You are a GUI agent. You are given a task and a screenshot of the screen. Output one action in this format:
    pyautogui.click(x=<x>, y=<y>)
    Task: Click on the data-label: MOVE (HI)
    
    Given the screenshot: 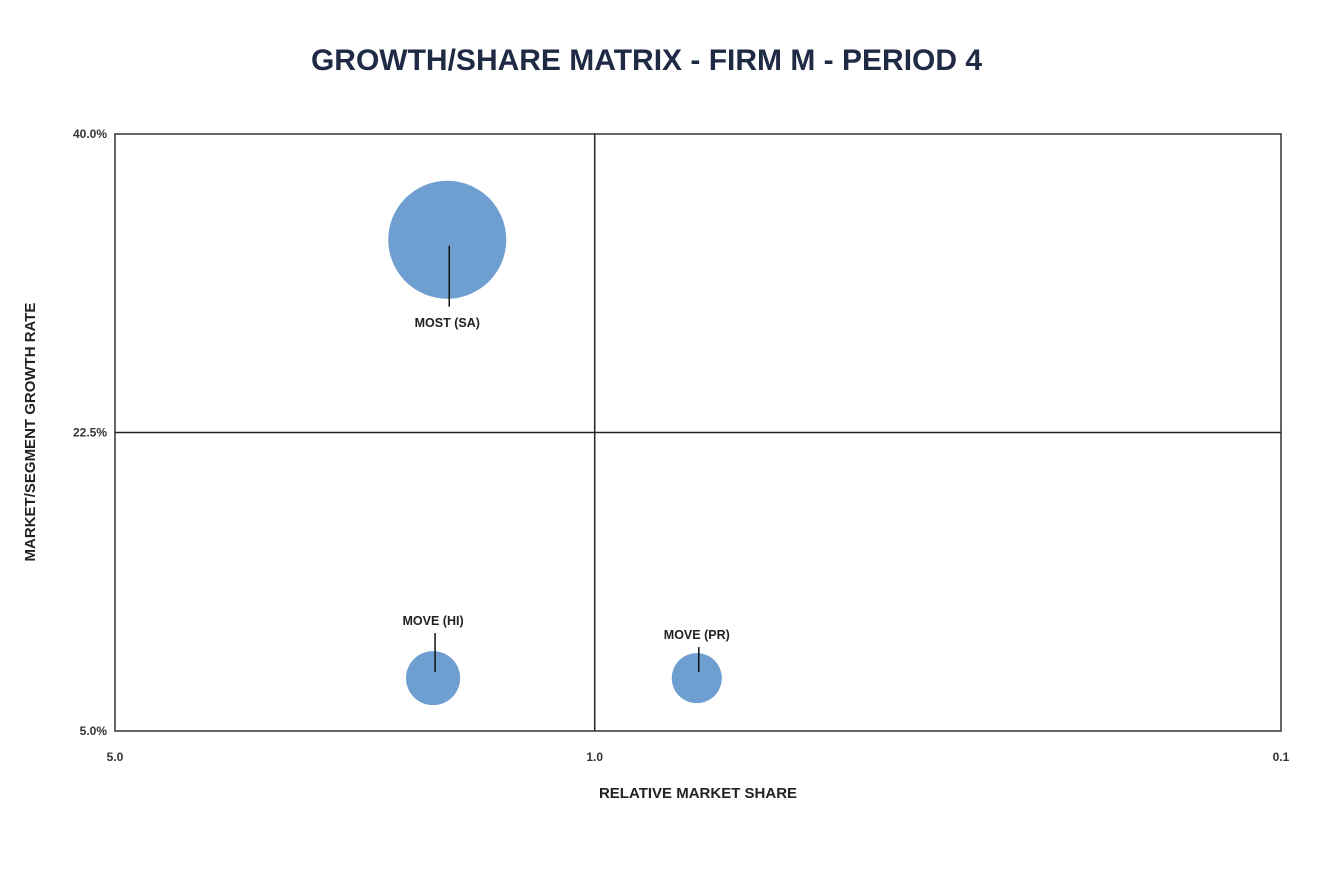 What is the action you would take?
    pyautogui.click(x=433, y=621)
    